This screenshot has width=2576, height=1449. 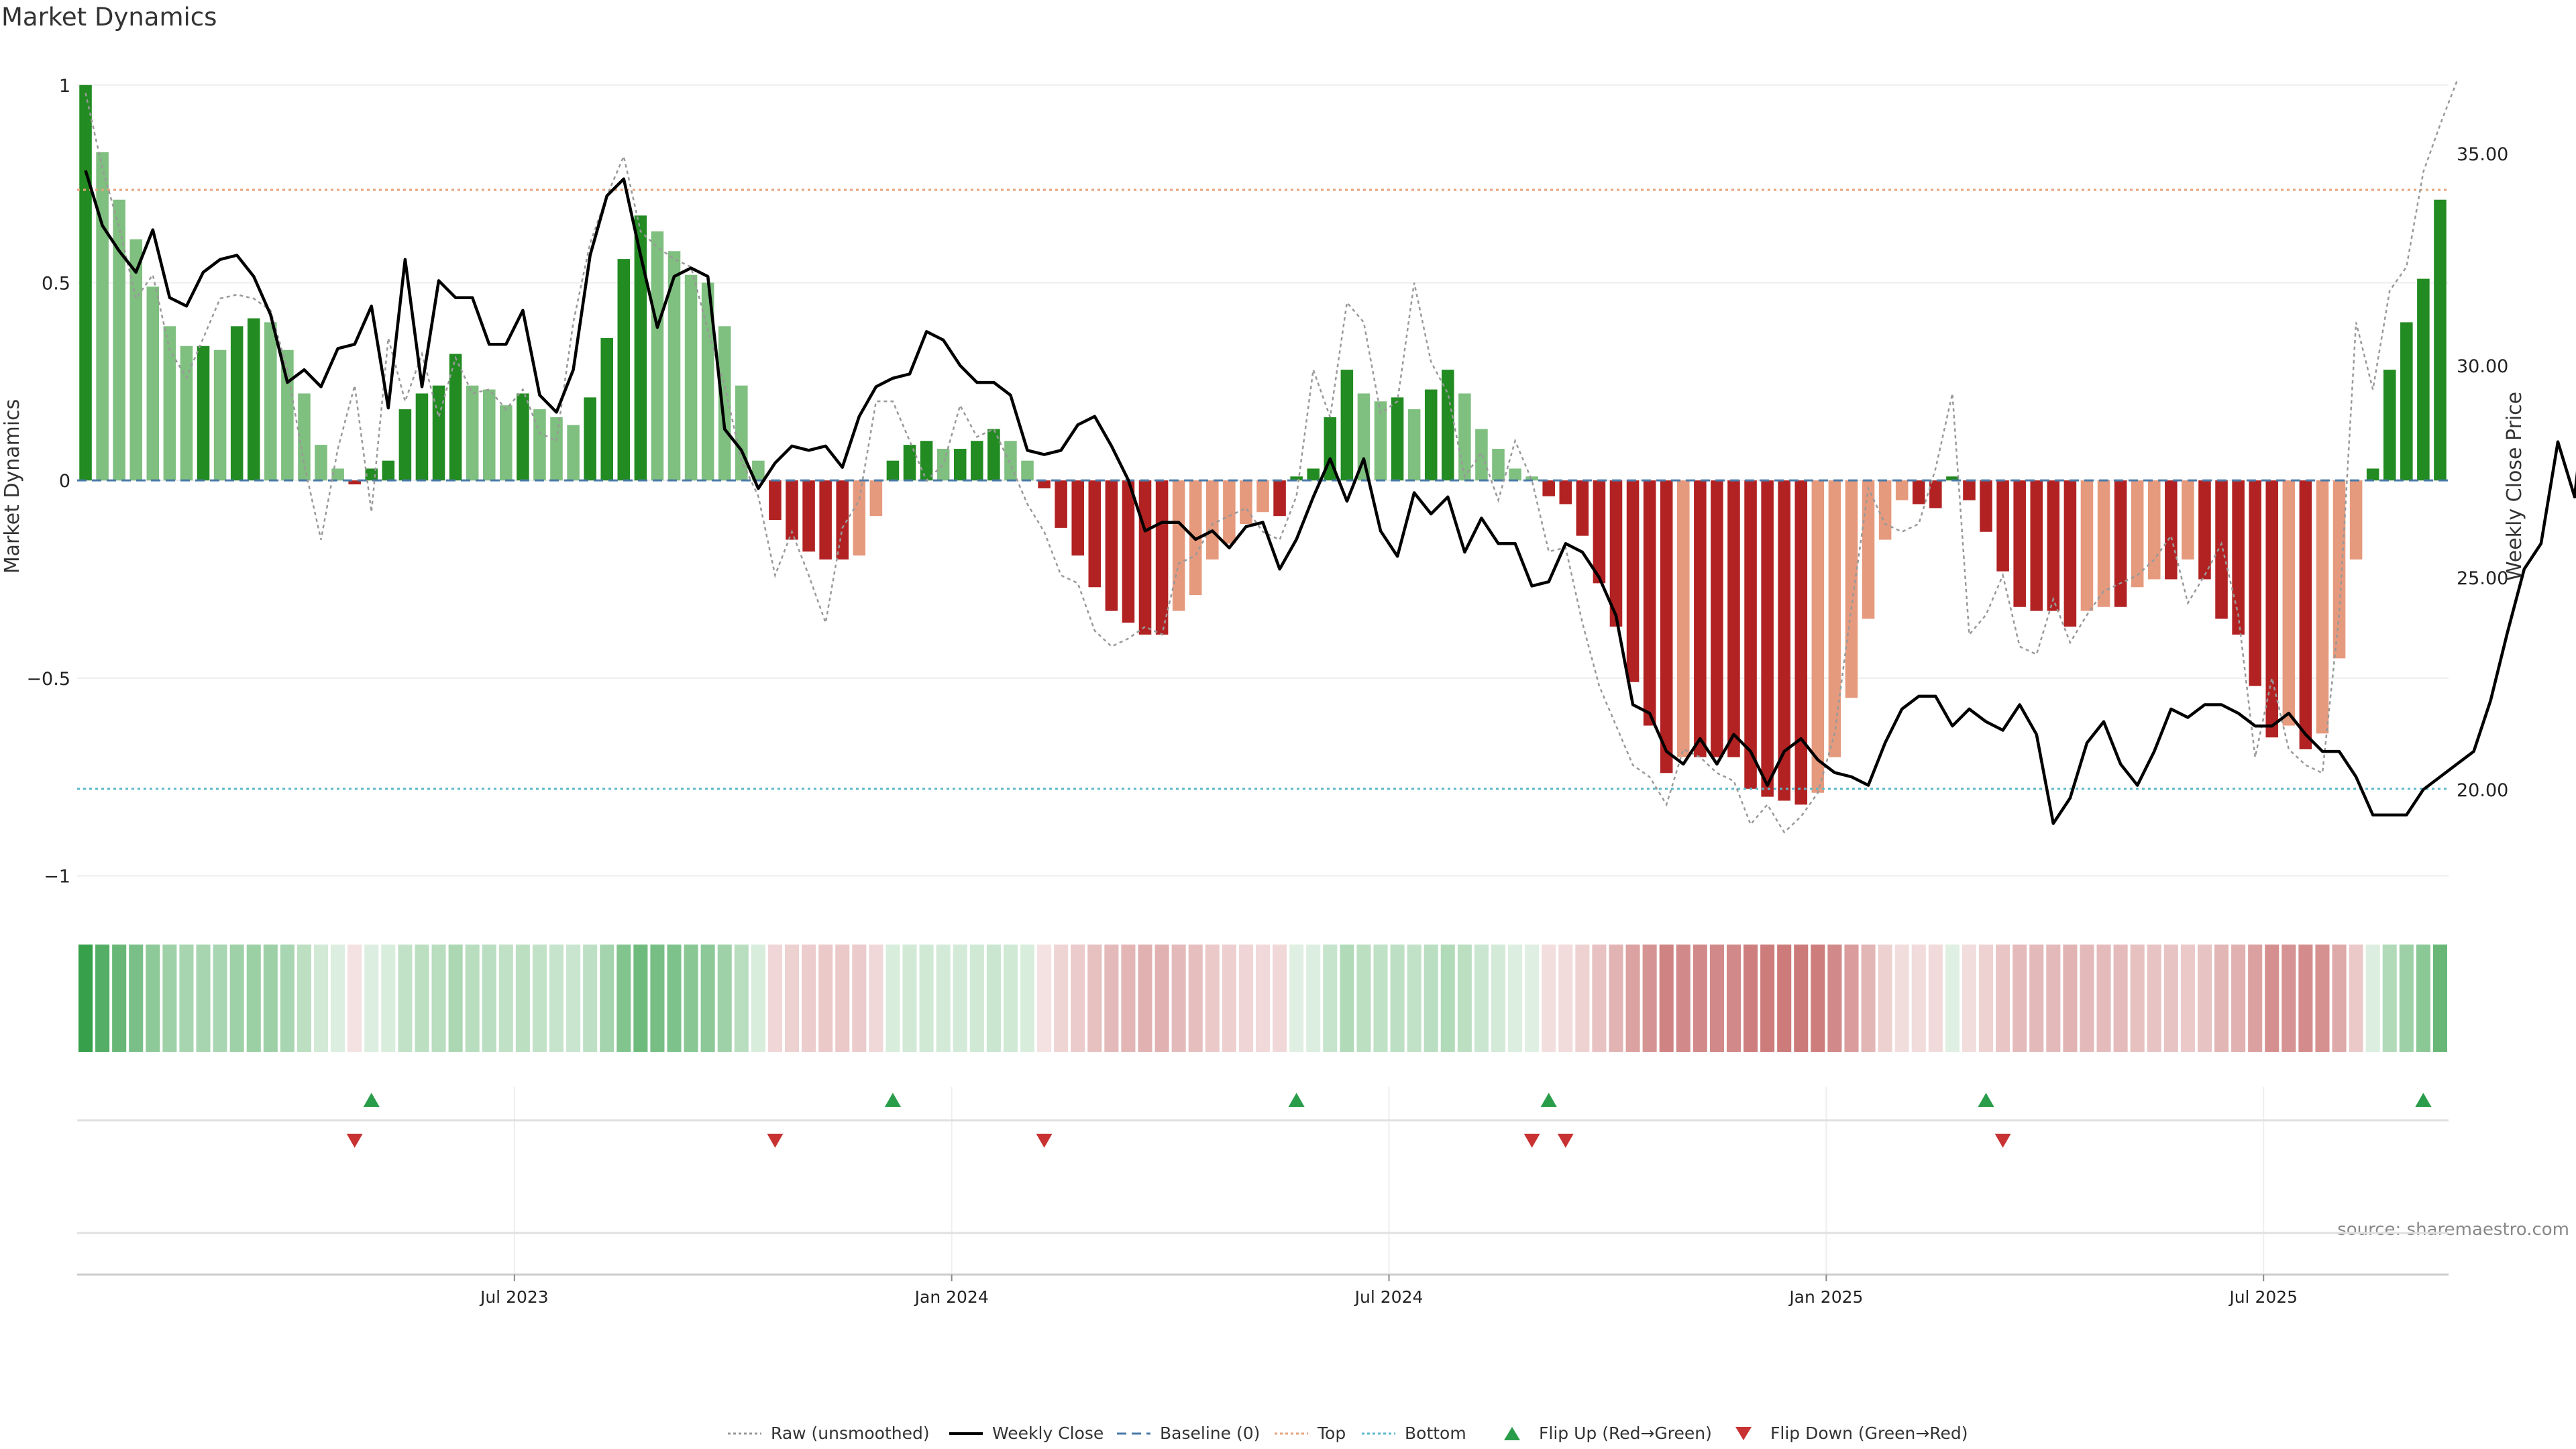 What do you see at coordinates (2482, 366) in the screenshot?
I see `y-tick-label-right: 30.00` at bounding box center [2482, 366].